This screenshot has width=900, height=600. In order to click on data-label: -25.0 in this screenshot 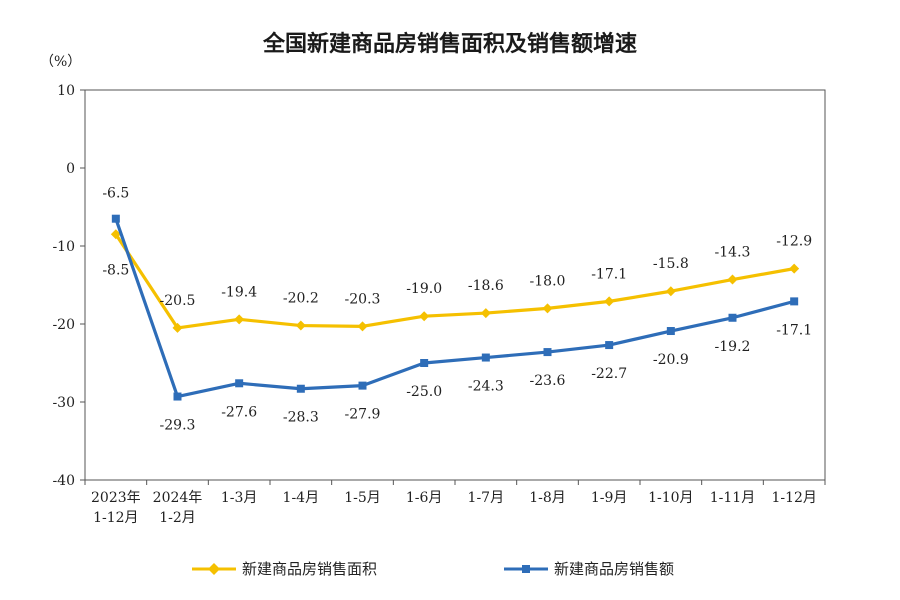, I will do `click(424, 392)`.